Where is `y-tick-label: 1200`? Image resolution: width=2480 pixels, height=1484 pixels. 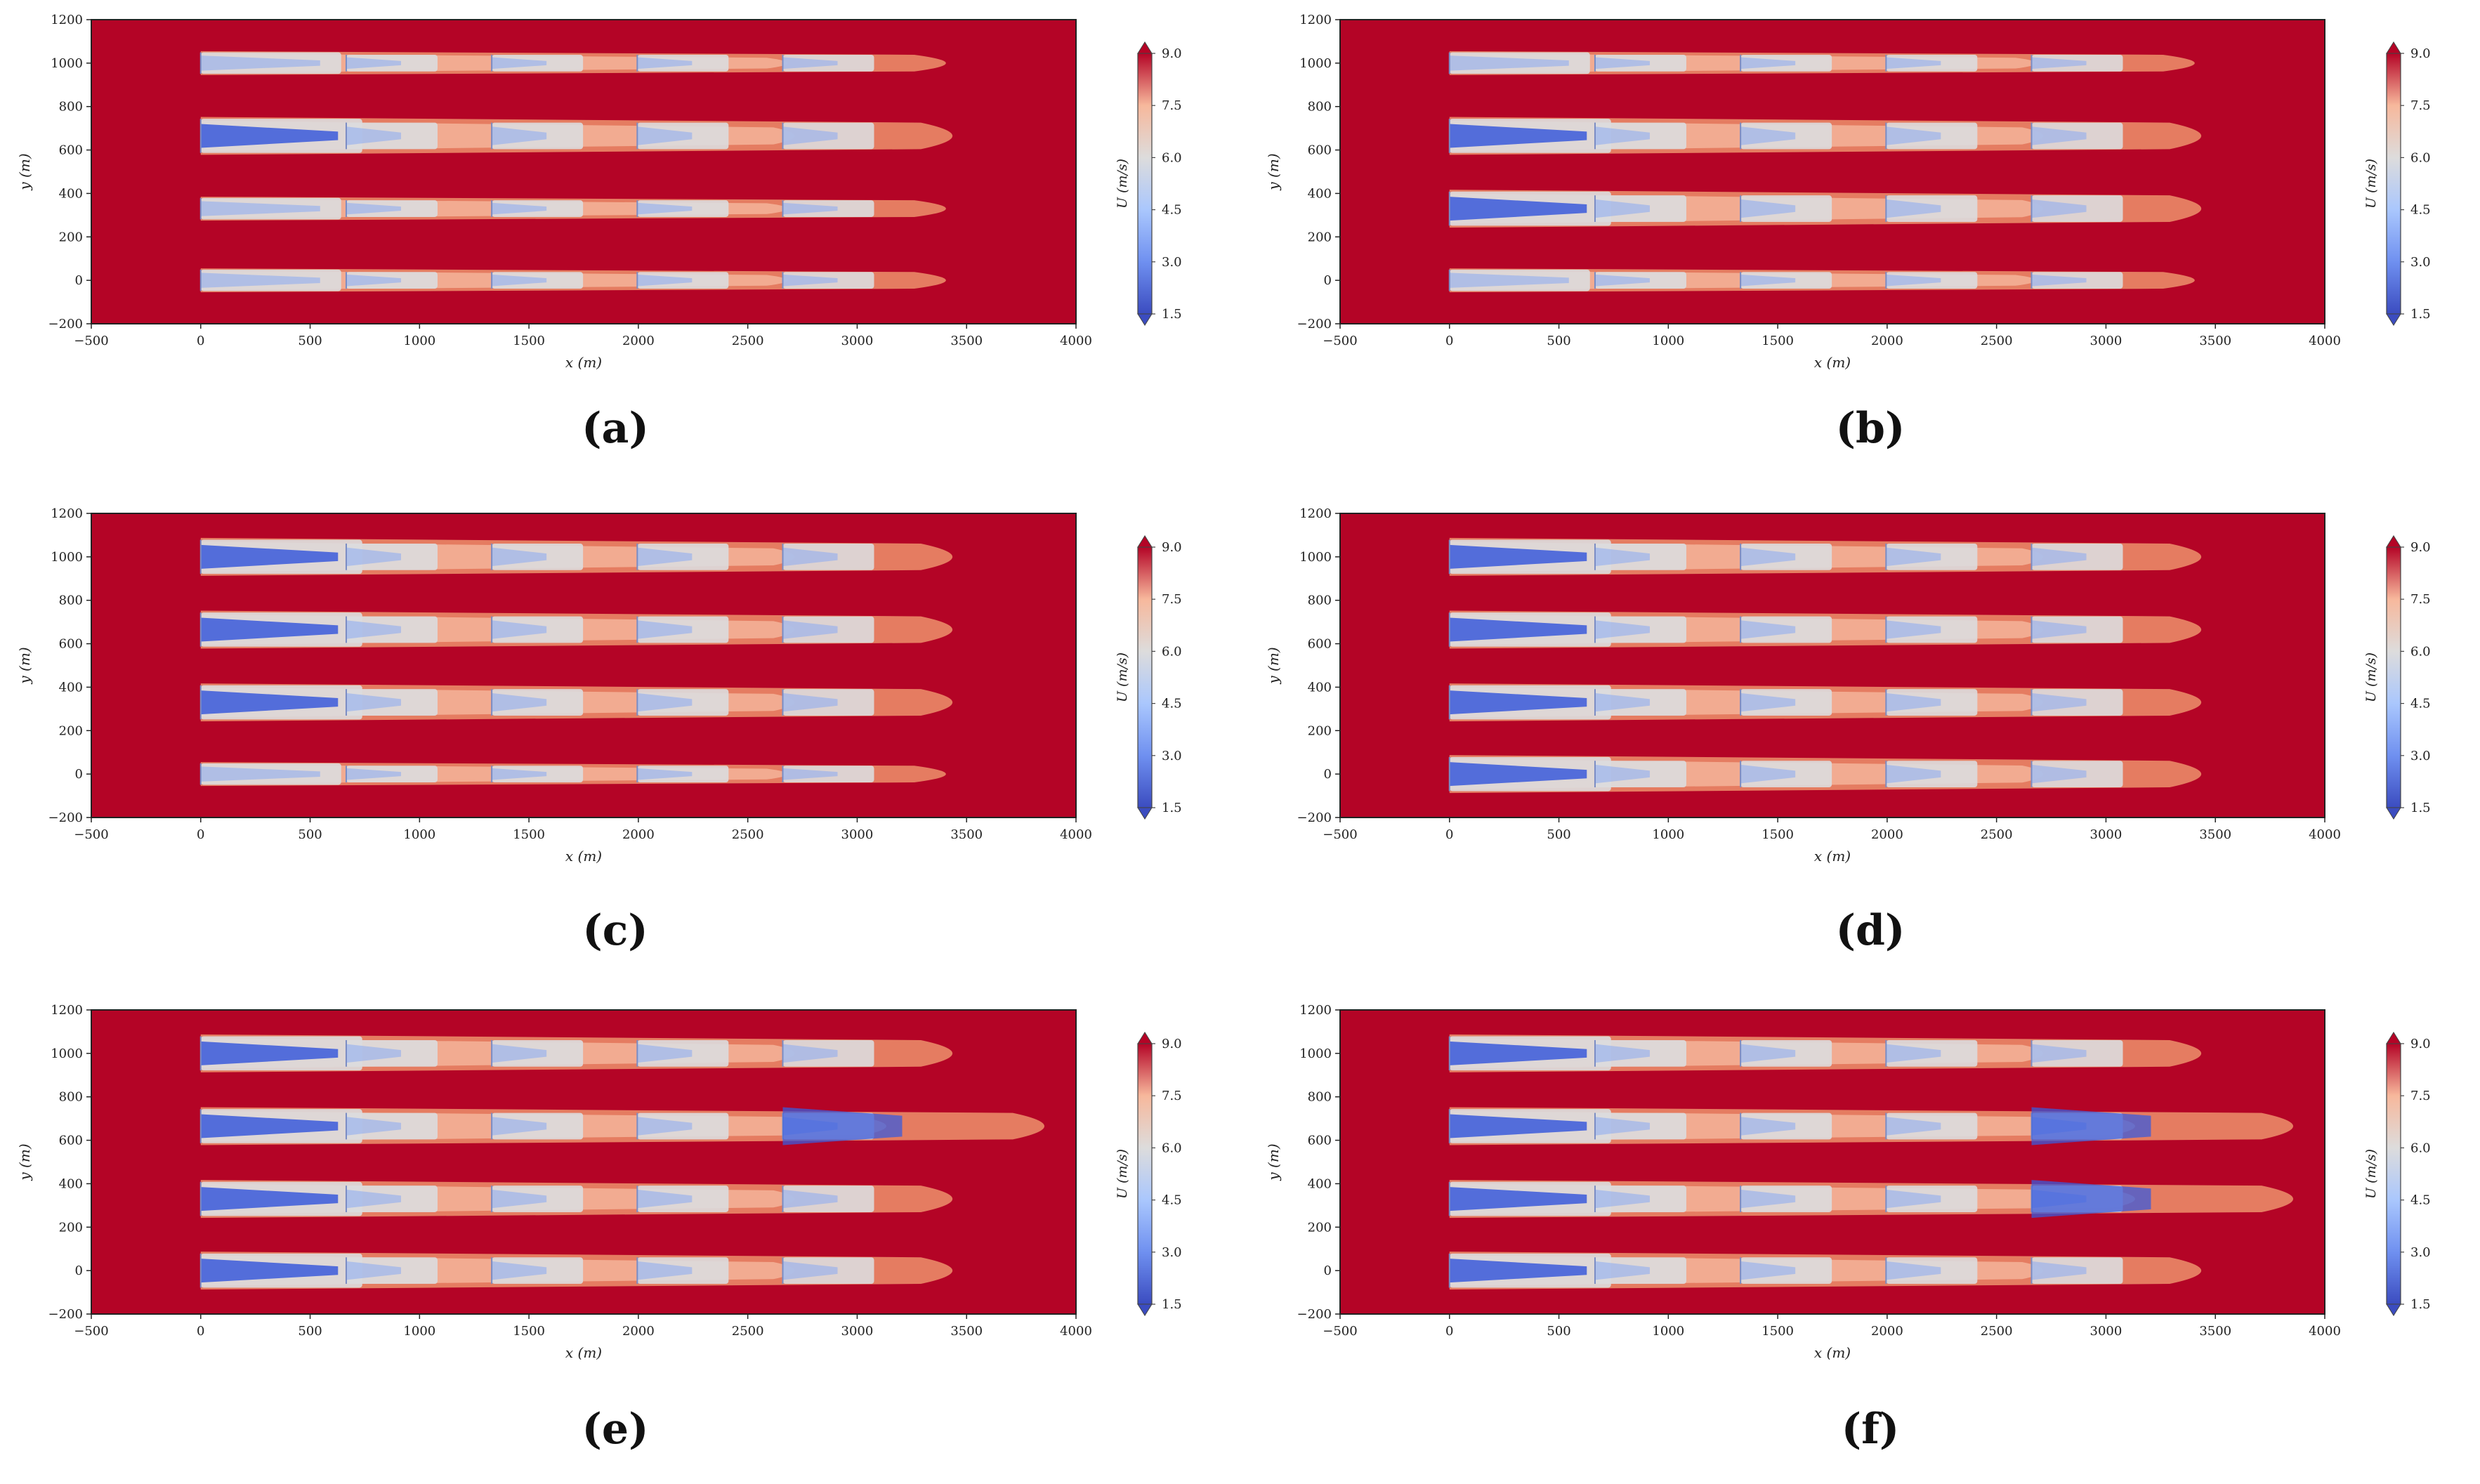
y-tick-label: 1200 is located at coordinates (1315, 1010).